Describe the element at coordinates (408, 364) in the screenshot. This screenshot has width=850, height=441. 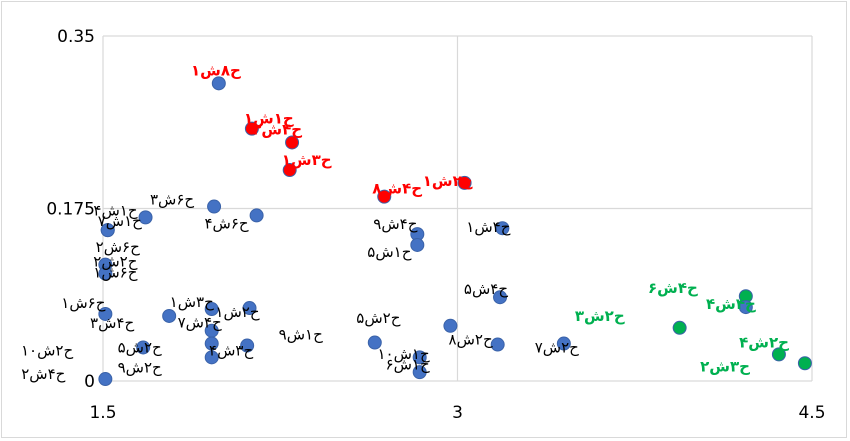
I see `data-label: ح۱ش۶` at that location.